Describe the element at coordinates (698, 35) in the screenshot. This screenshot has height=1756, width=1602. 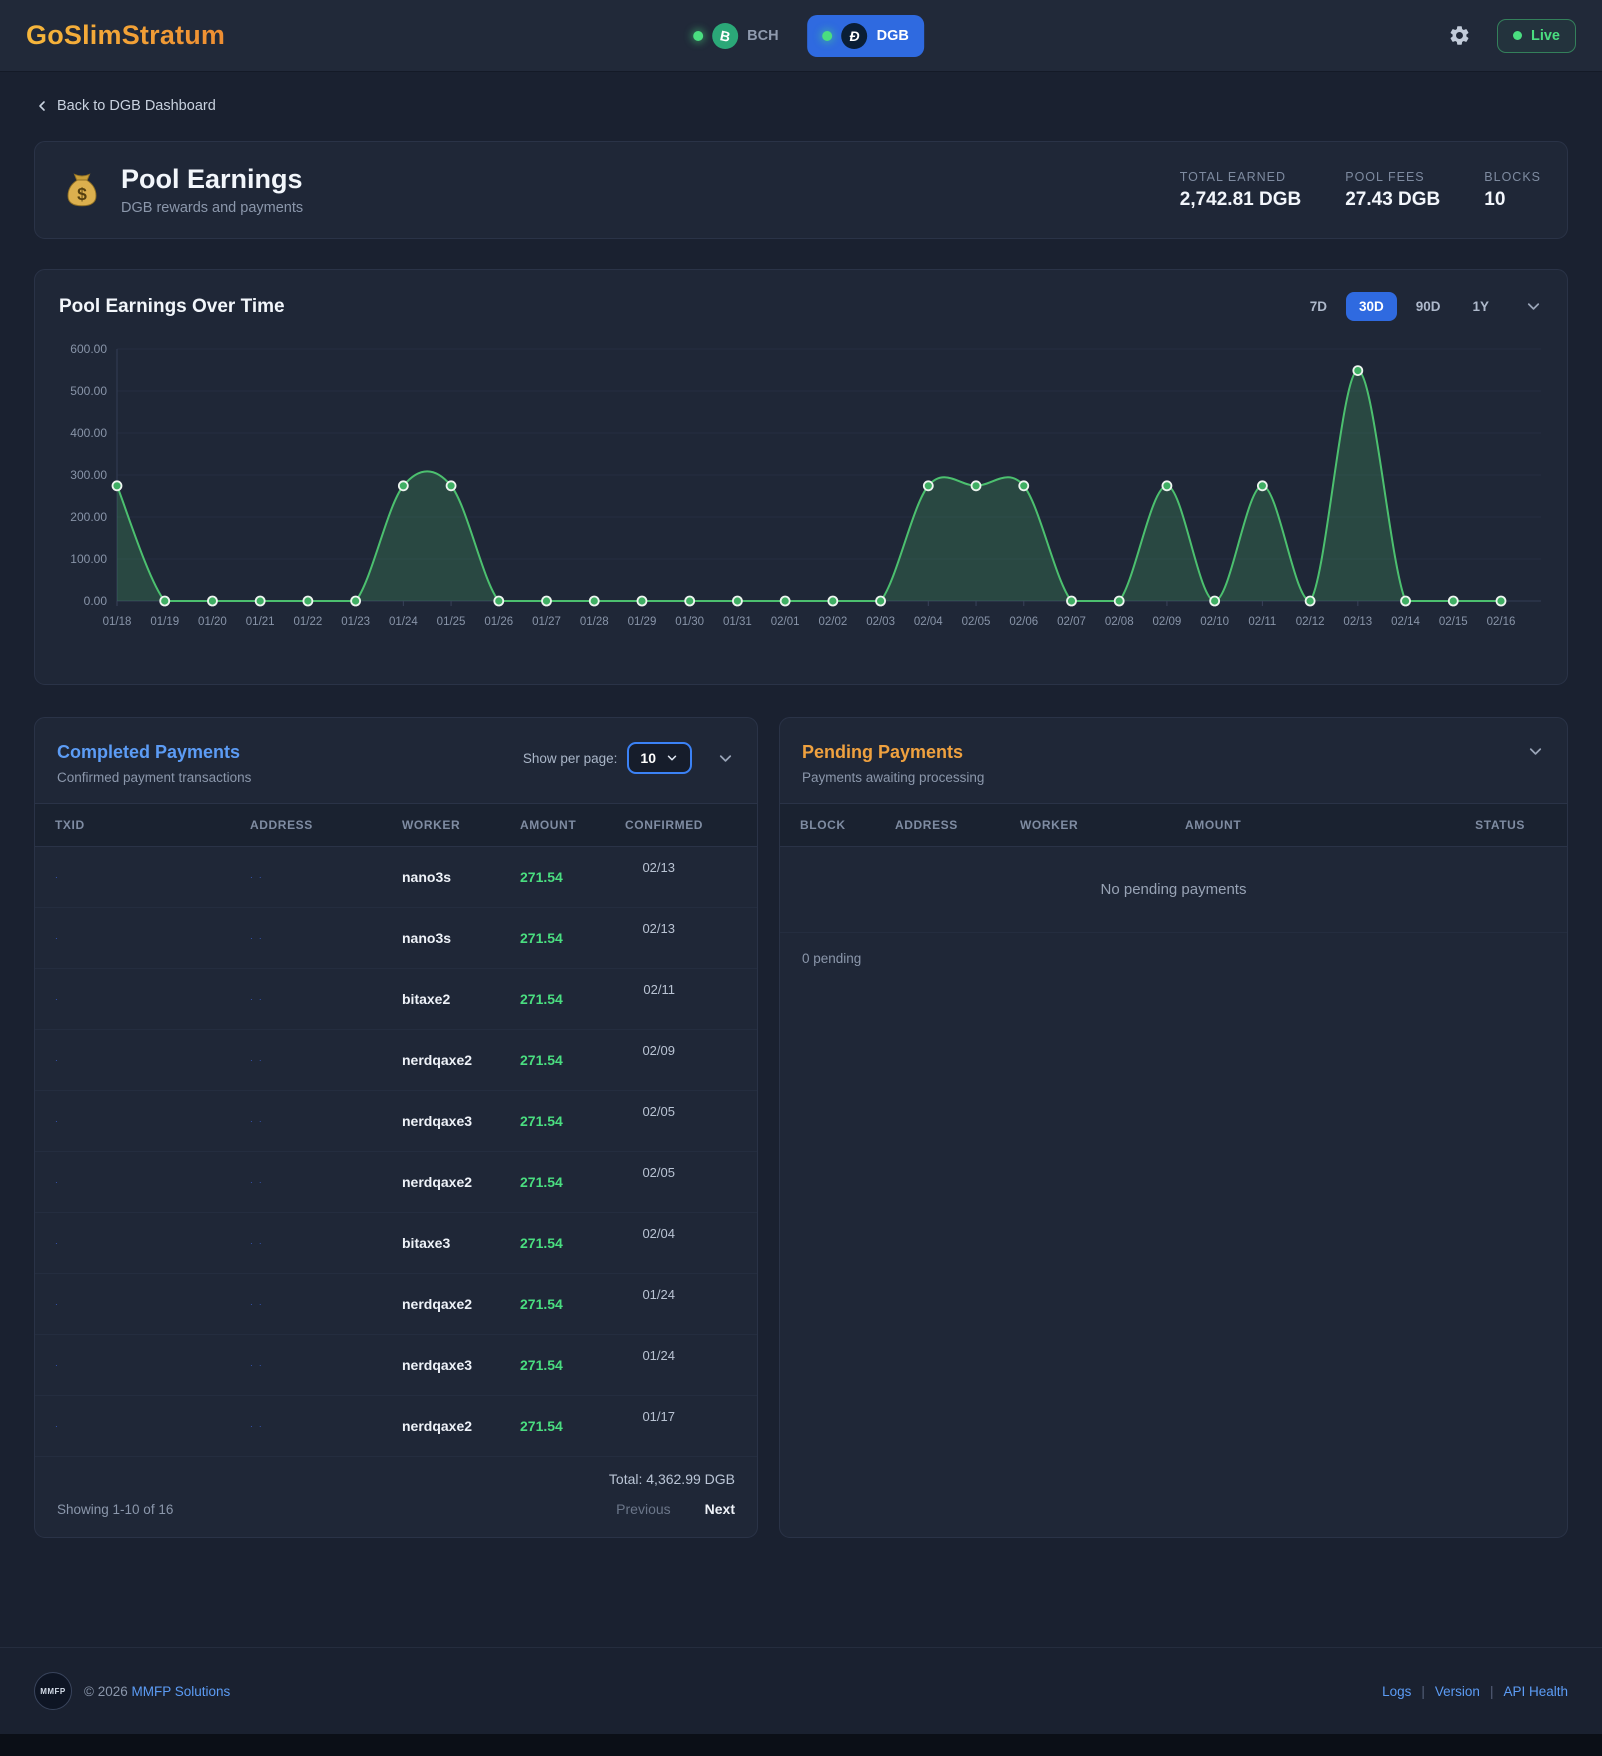
I see `bch-status-dot` at that location.